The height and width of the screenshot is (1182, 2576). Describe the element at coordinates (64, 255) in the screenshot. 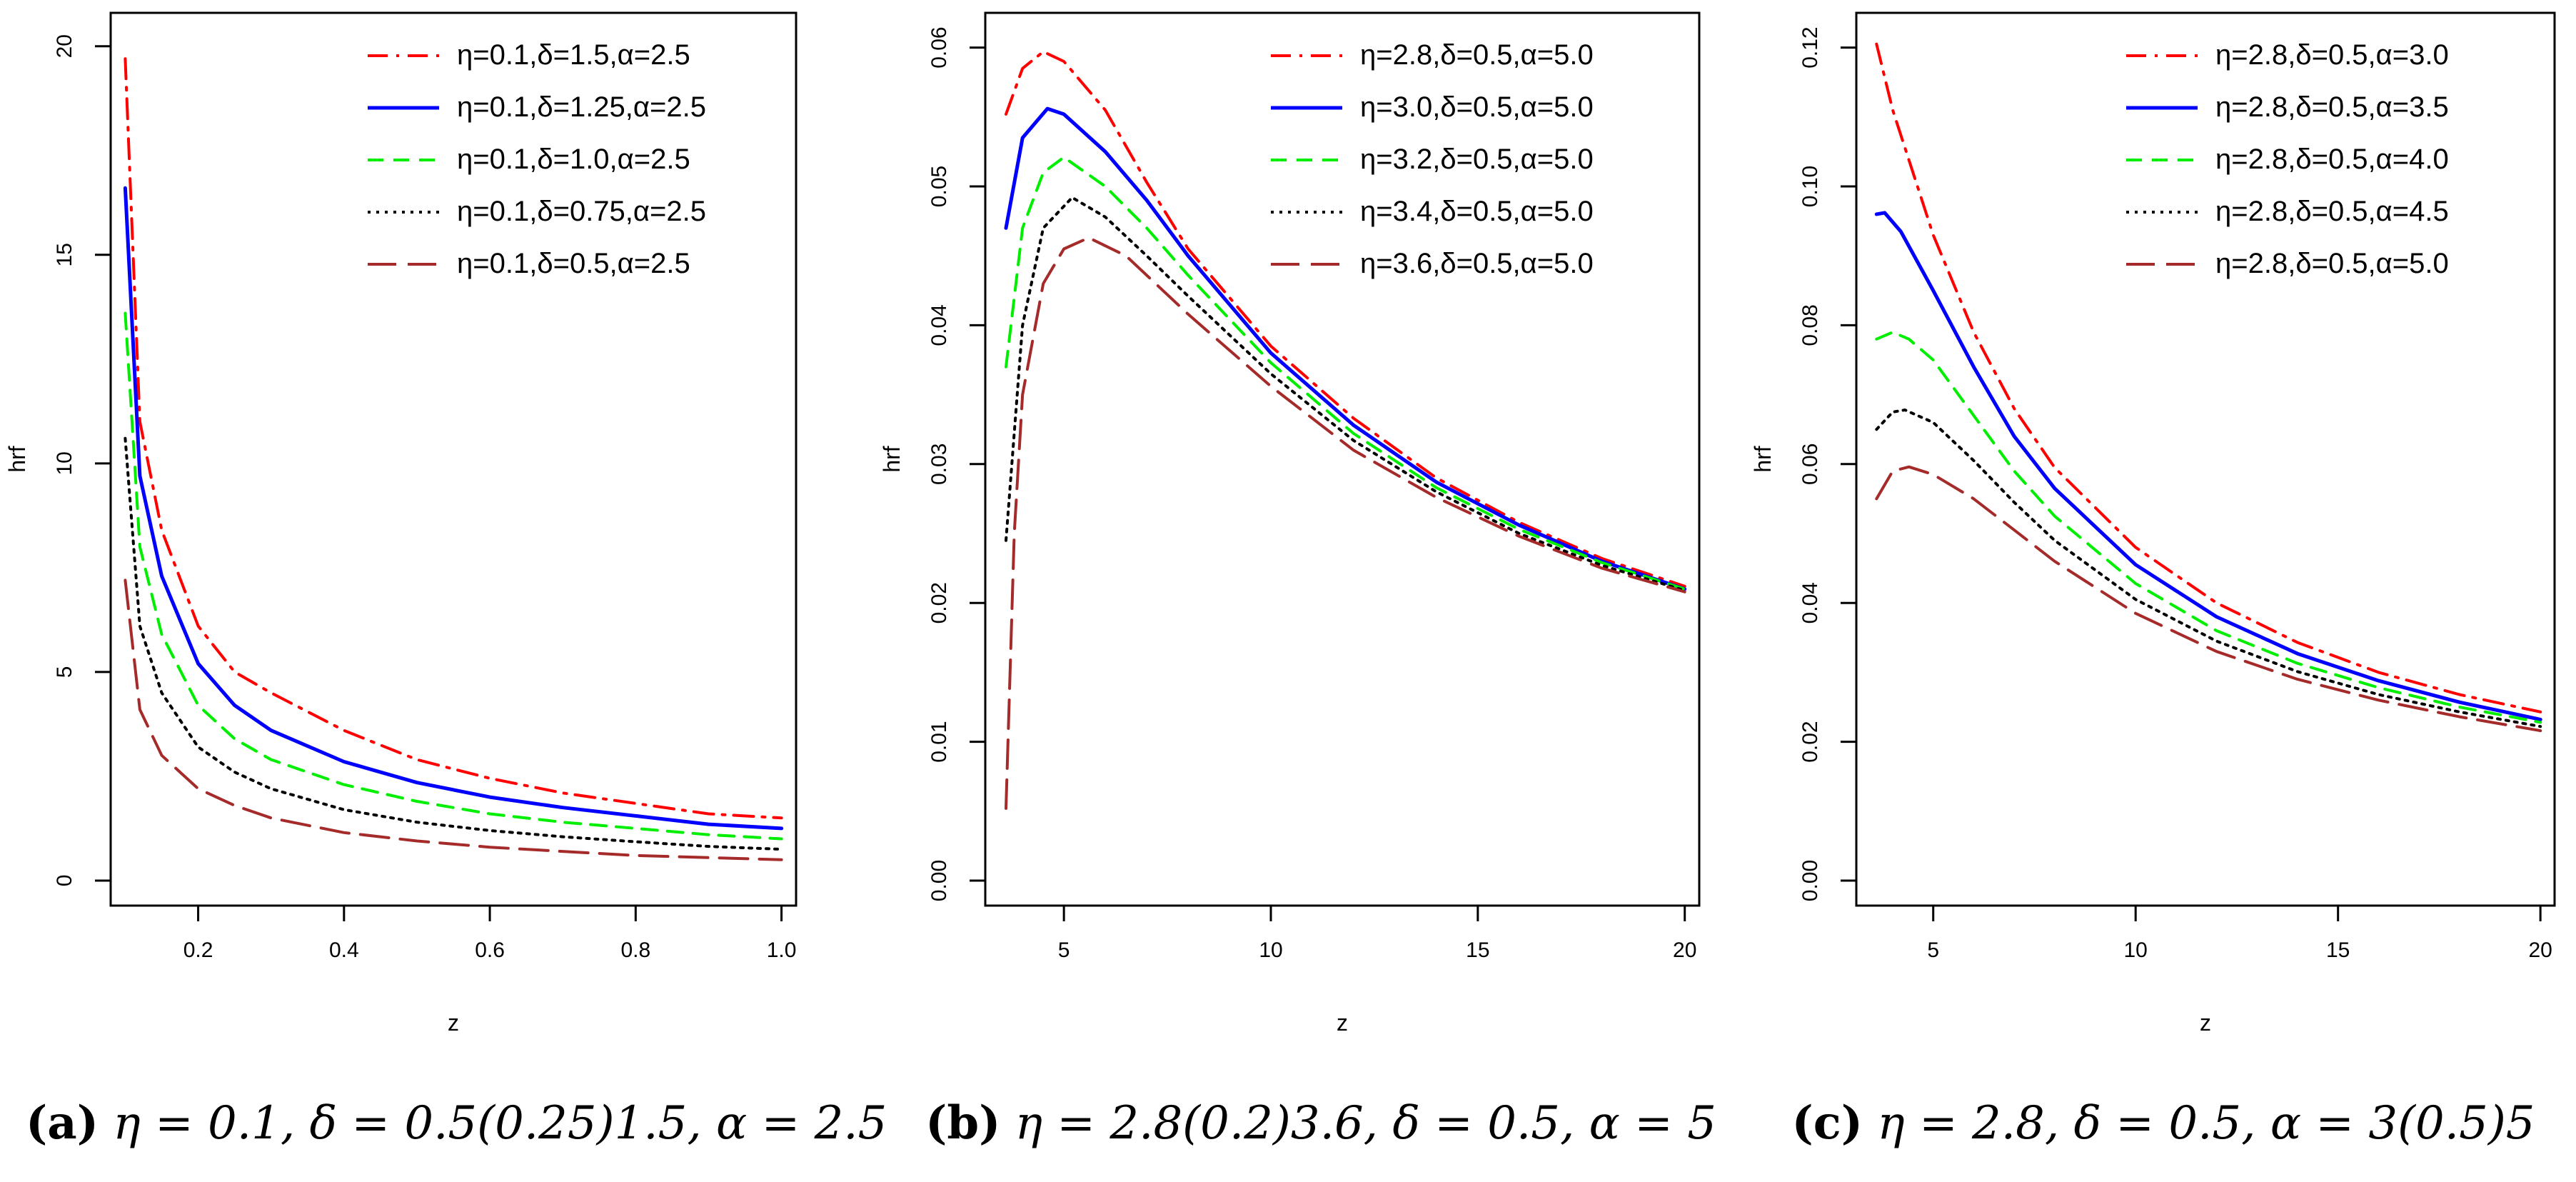

I see `y-tick-label: 15` at that location.